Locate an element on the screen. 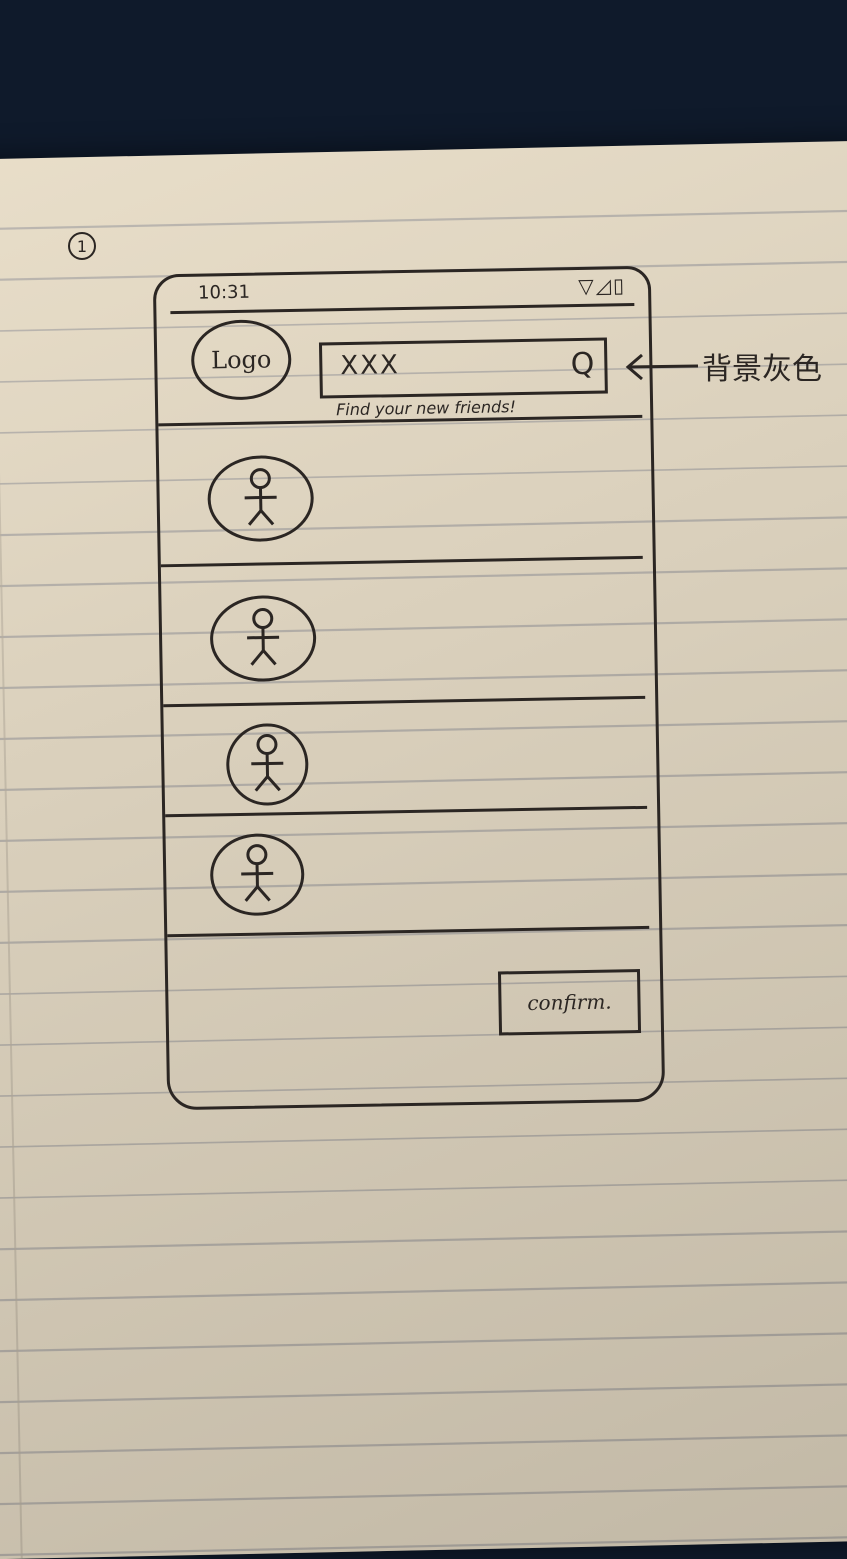 The image size is (847, 1559). status-icons: ▽◿▯ is located at coordinates (602, 285).